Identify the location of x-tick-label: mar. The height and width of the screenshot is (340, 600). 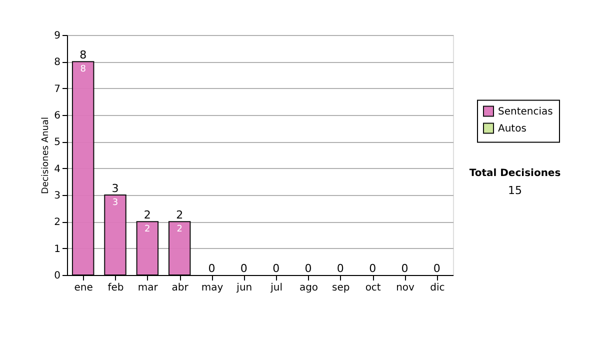
(148, 288).